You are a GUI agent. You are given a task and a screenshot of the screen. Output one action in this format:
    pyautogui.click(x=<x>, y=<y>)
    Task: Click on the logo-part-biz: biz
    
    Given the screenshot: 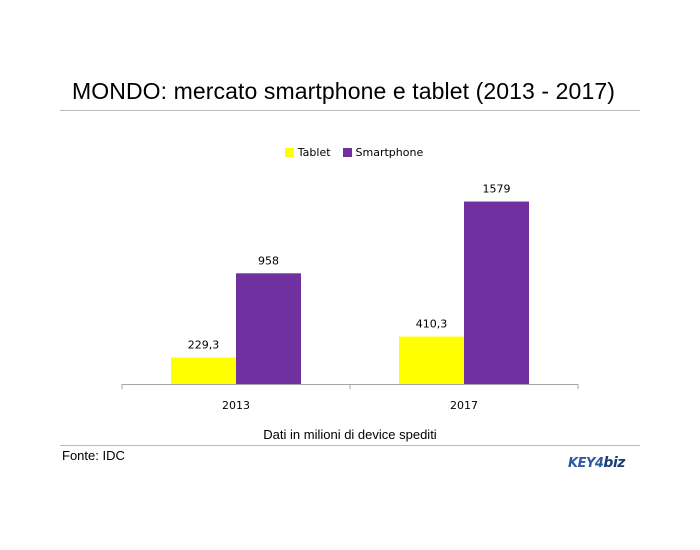 What is the action you would take?
    pyautogui.click(x=614, y=463)
    